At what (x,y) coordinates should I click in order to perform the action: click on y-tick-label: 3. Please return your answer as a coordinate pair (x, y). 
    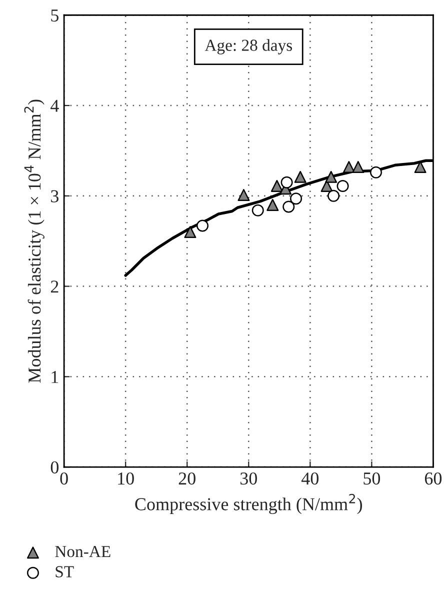
    Looking at the image, I should click on (54, 196).